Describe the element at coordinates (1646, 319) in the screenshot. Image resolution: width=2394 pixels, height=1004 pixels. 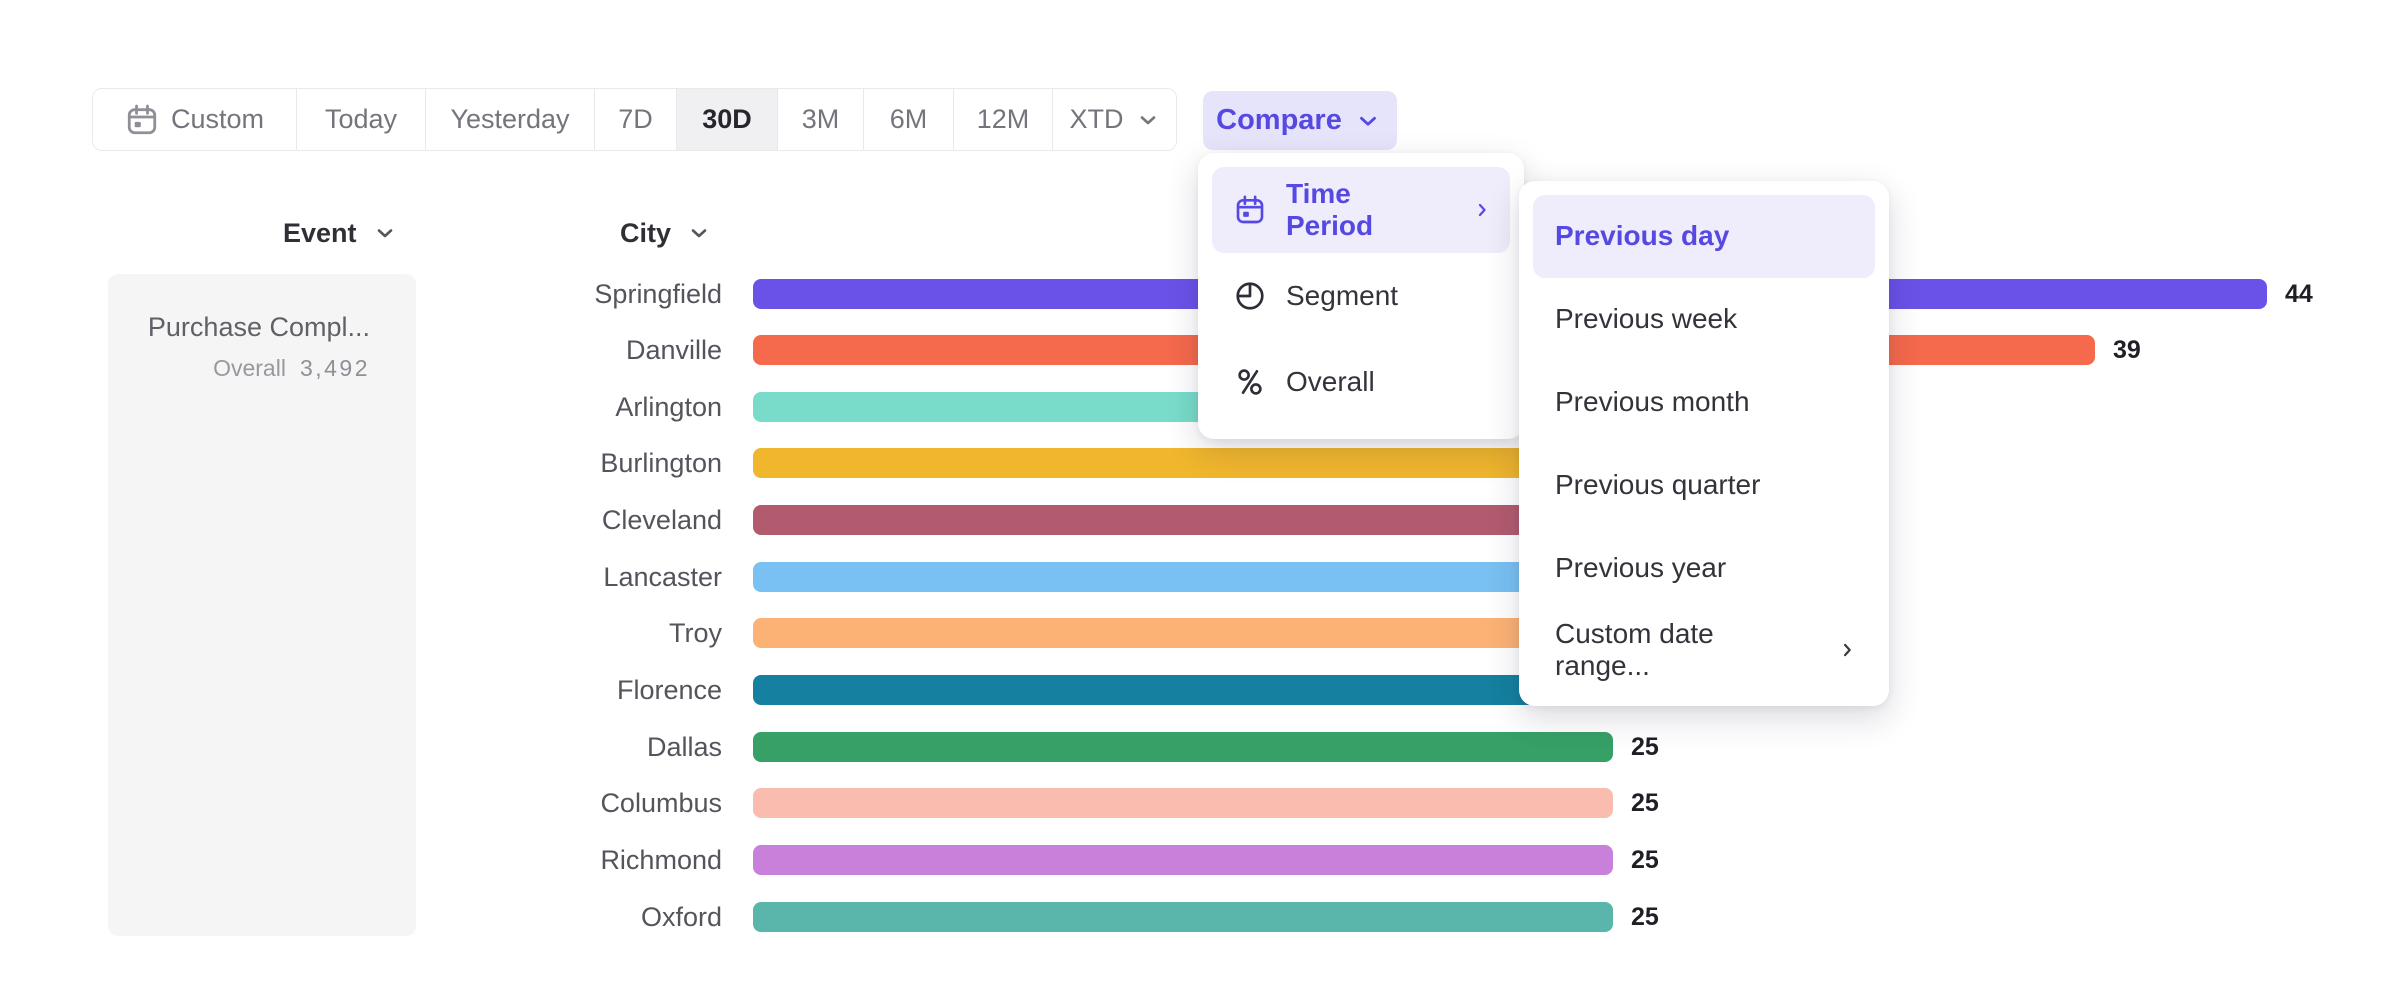
I see `menu-item-label: Previous week` at that location.